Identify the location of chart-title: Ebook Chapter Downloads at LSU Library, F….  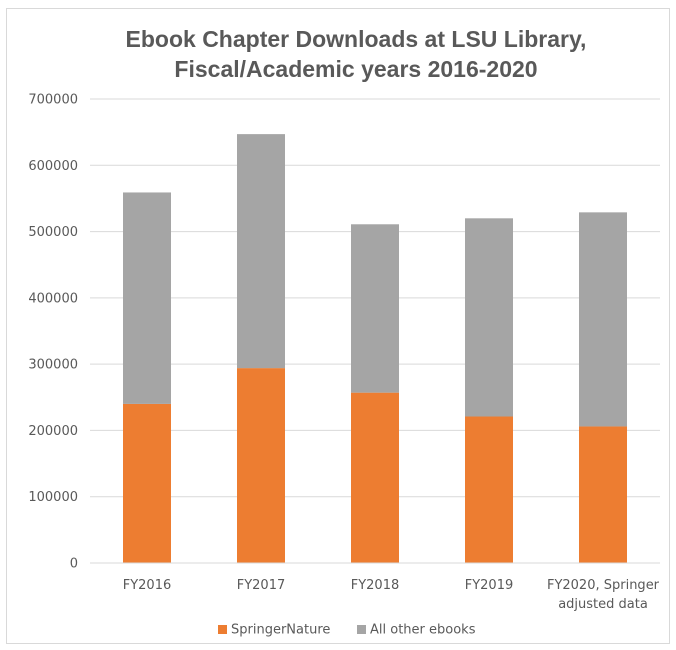
(356, 54).